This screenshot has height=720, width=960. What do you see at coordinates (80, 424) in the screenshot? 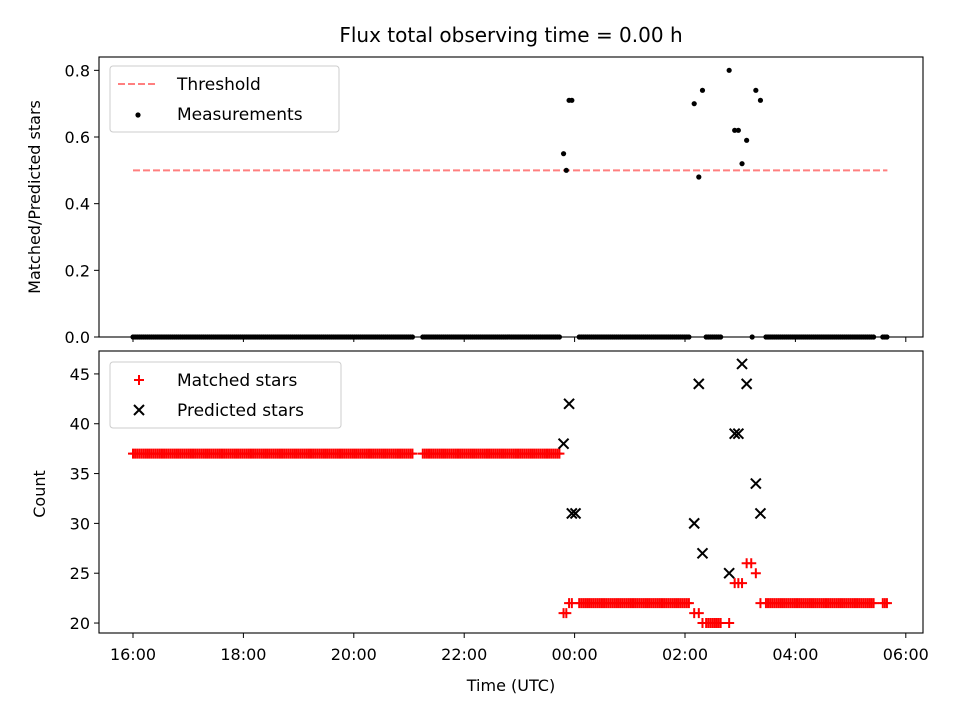
I see `y-tick-label: 40` at bounding box center [80, 424].